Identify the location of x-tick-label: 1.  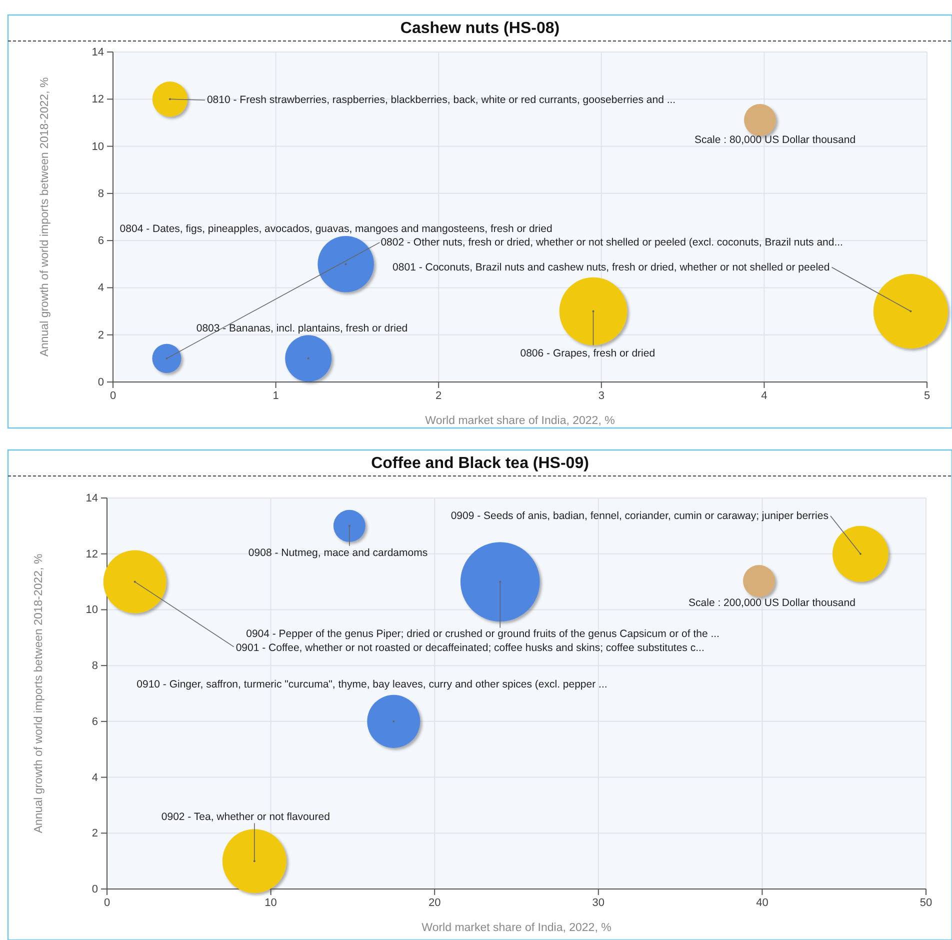
(275, 396).